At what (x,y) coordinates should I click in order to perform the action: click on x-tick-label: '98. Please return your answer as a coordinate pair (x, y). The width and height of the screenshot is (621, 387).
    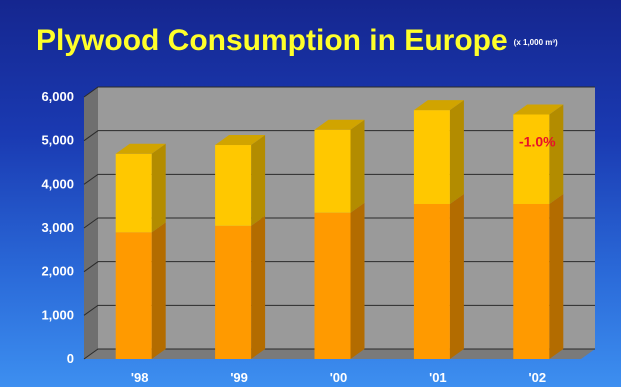
    Looking at the image, I should click on (140, 377).